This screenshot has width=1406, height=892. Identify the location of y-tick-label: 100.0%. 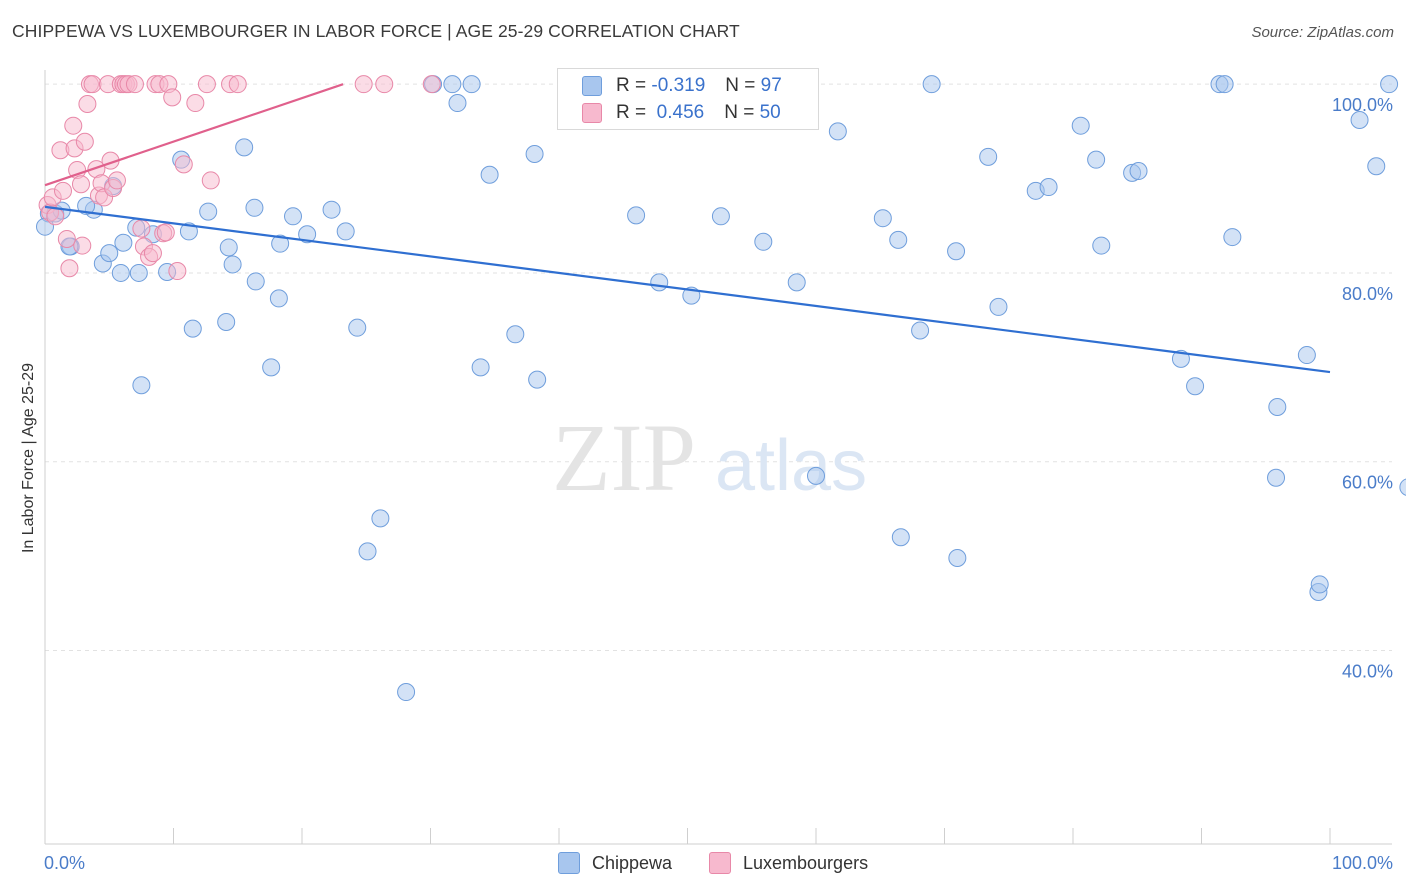
(1362, 105).